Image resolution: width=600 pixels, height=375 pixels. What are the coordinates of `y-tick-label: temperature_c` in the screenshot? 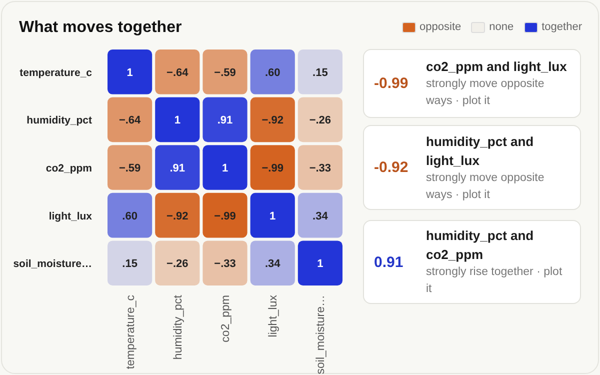 It's located at (56, 72).